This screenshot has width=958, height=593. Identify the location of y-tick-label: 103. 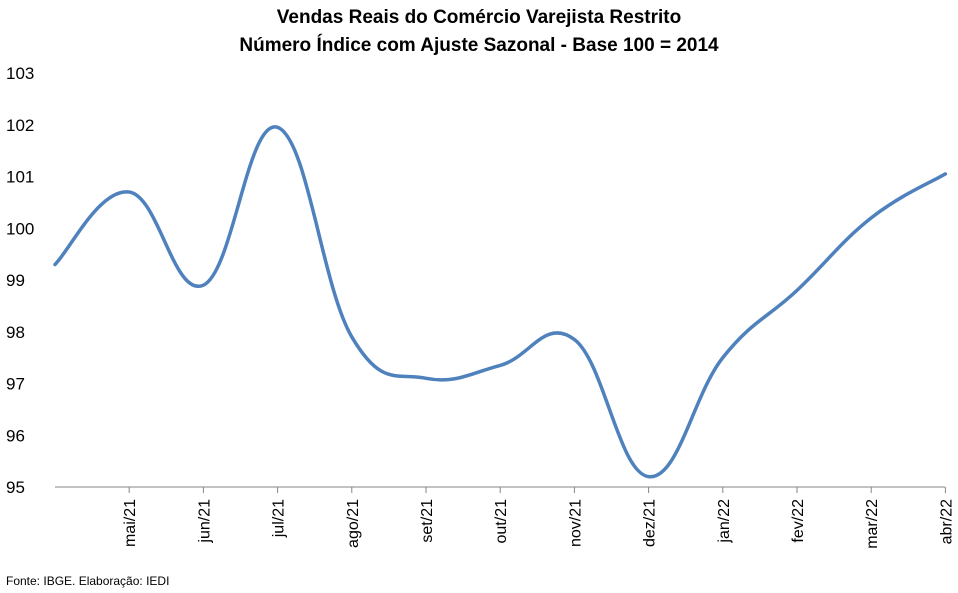
(20, 73).